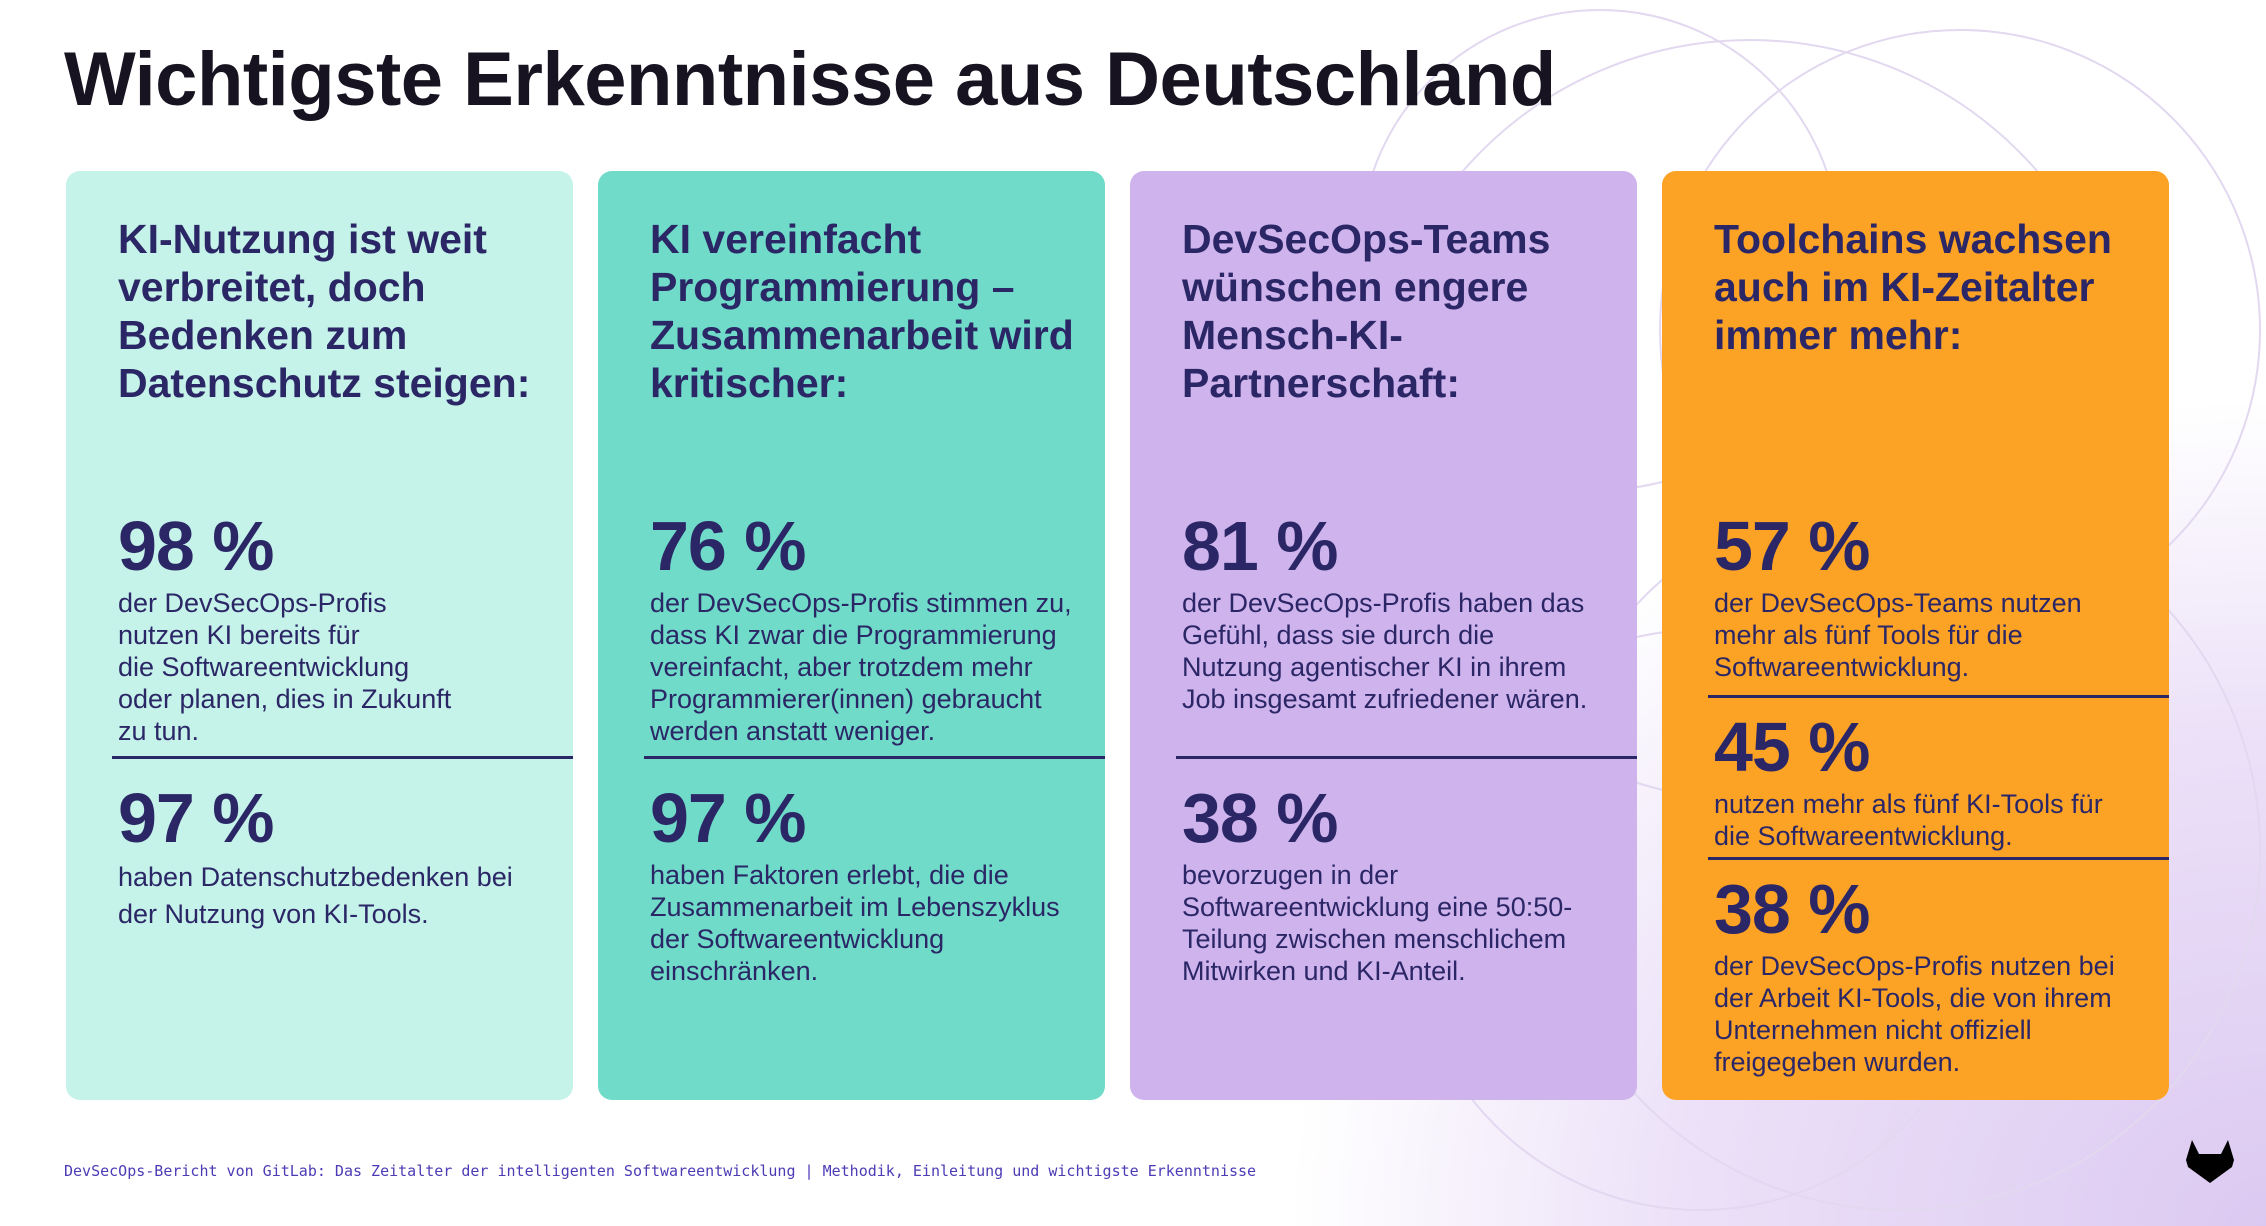  What do you see at coordinates (315, 877) in the screenshot?
I see `text-line: haben Datenschutzbedenken bei` at bounding box center [315, 877].